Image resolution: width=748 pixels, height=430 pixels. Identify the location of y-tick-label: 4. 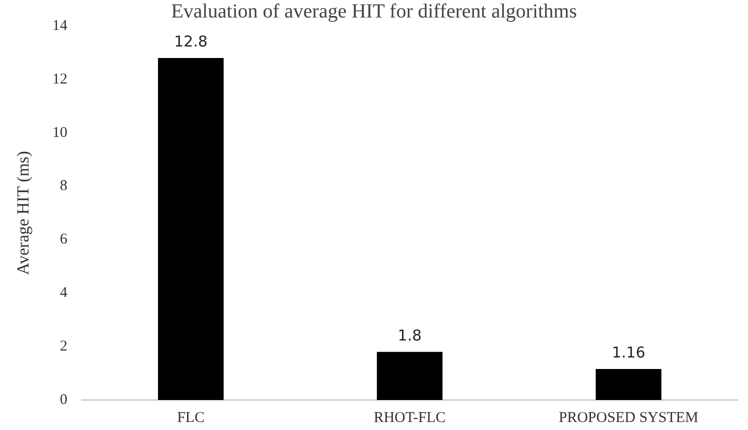
(64, 293).